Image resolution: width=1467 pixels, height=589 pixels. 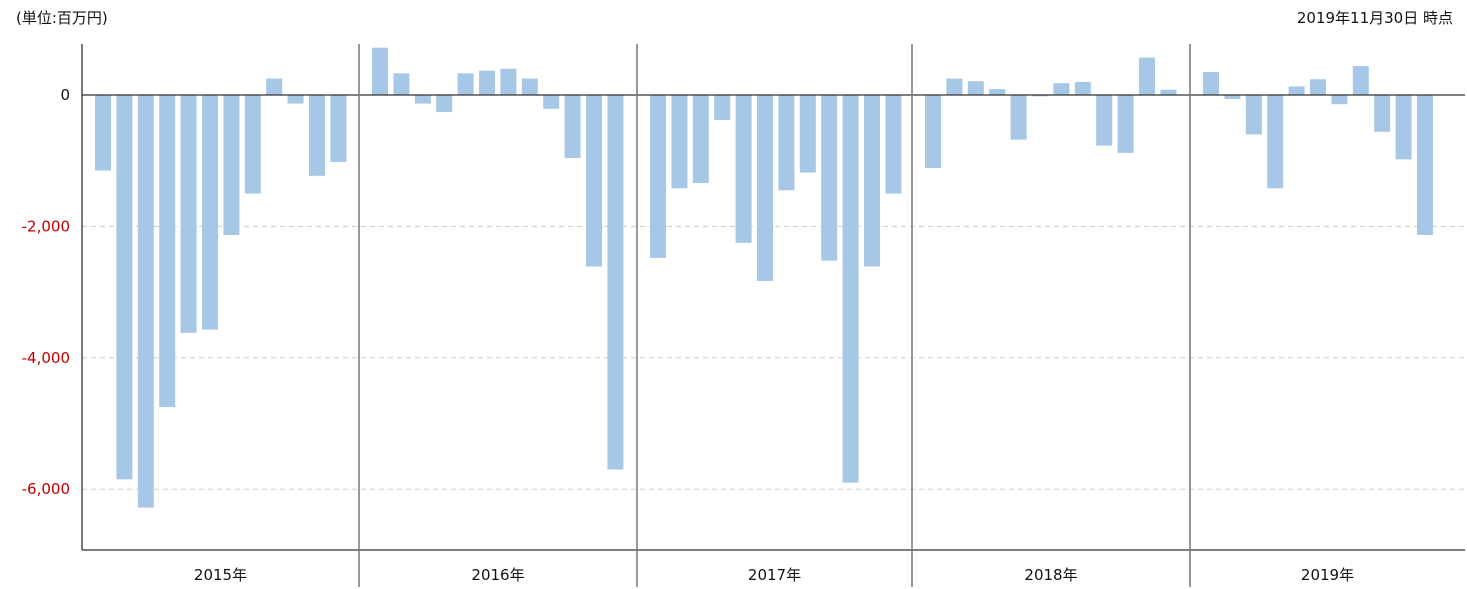 I want to click on y-tick-label: 0, so click(x=65, y=95).